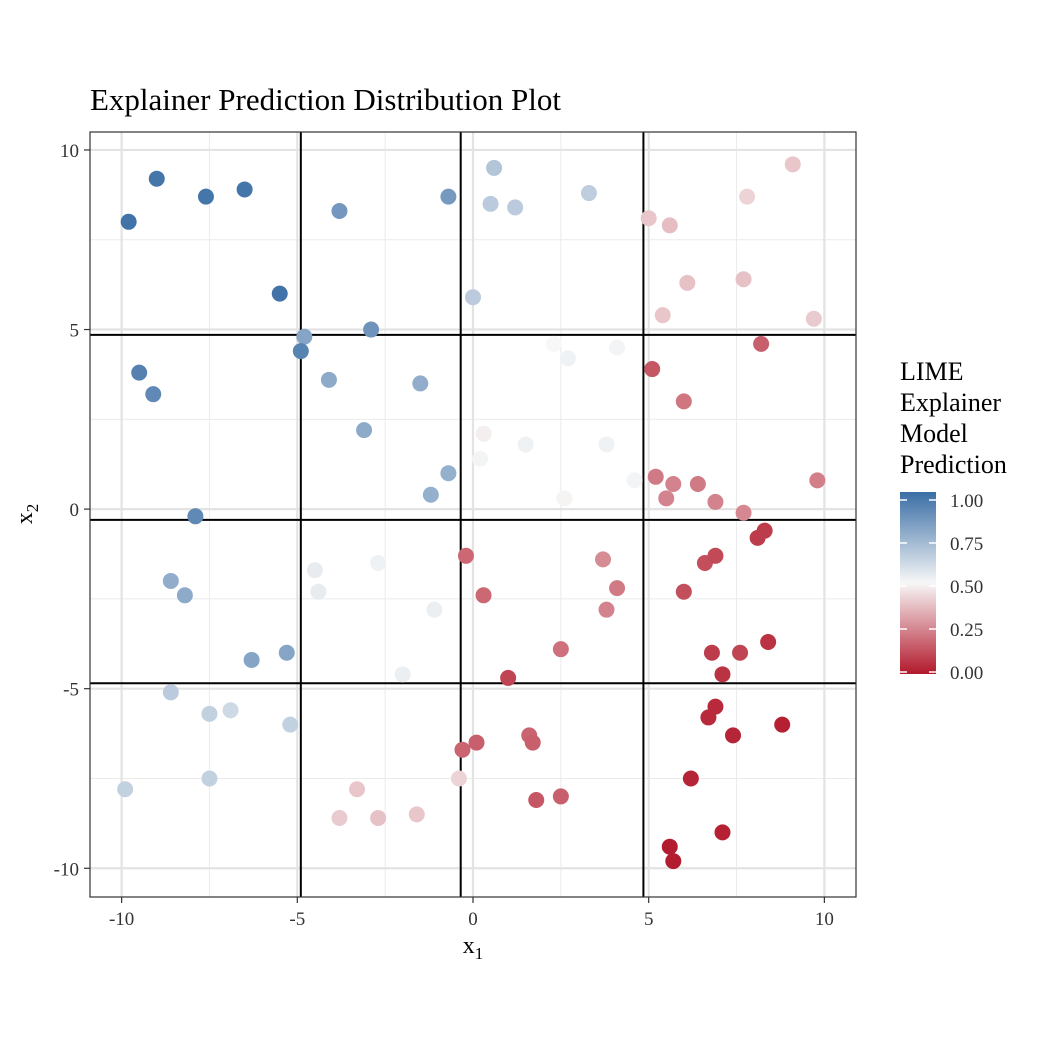 This screenshot has height=1050, width=1050. Describe the element at coordinates (75, 510) in the screenshot. I see `y-tick-label: 0` at that location.